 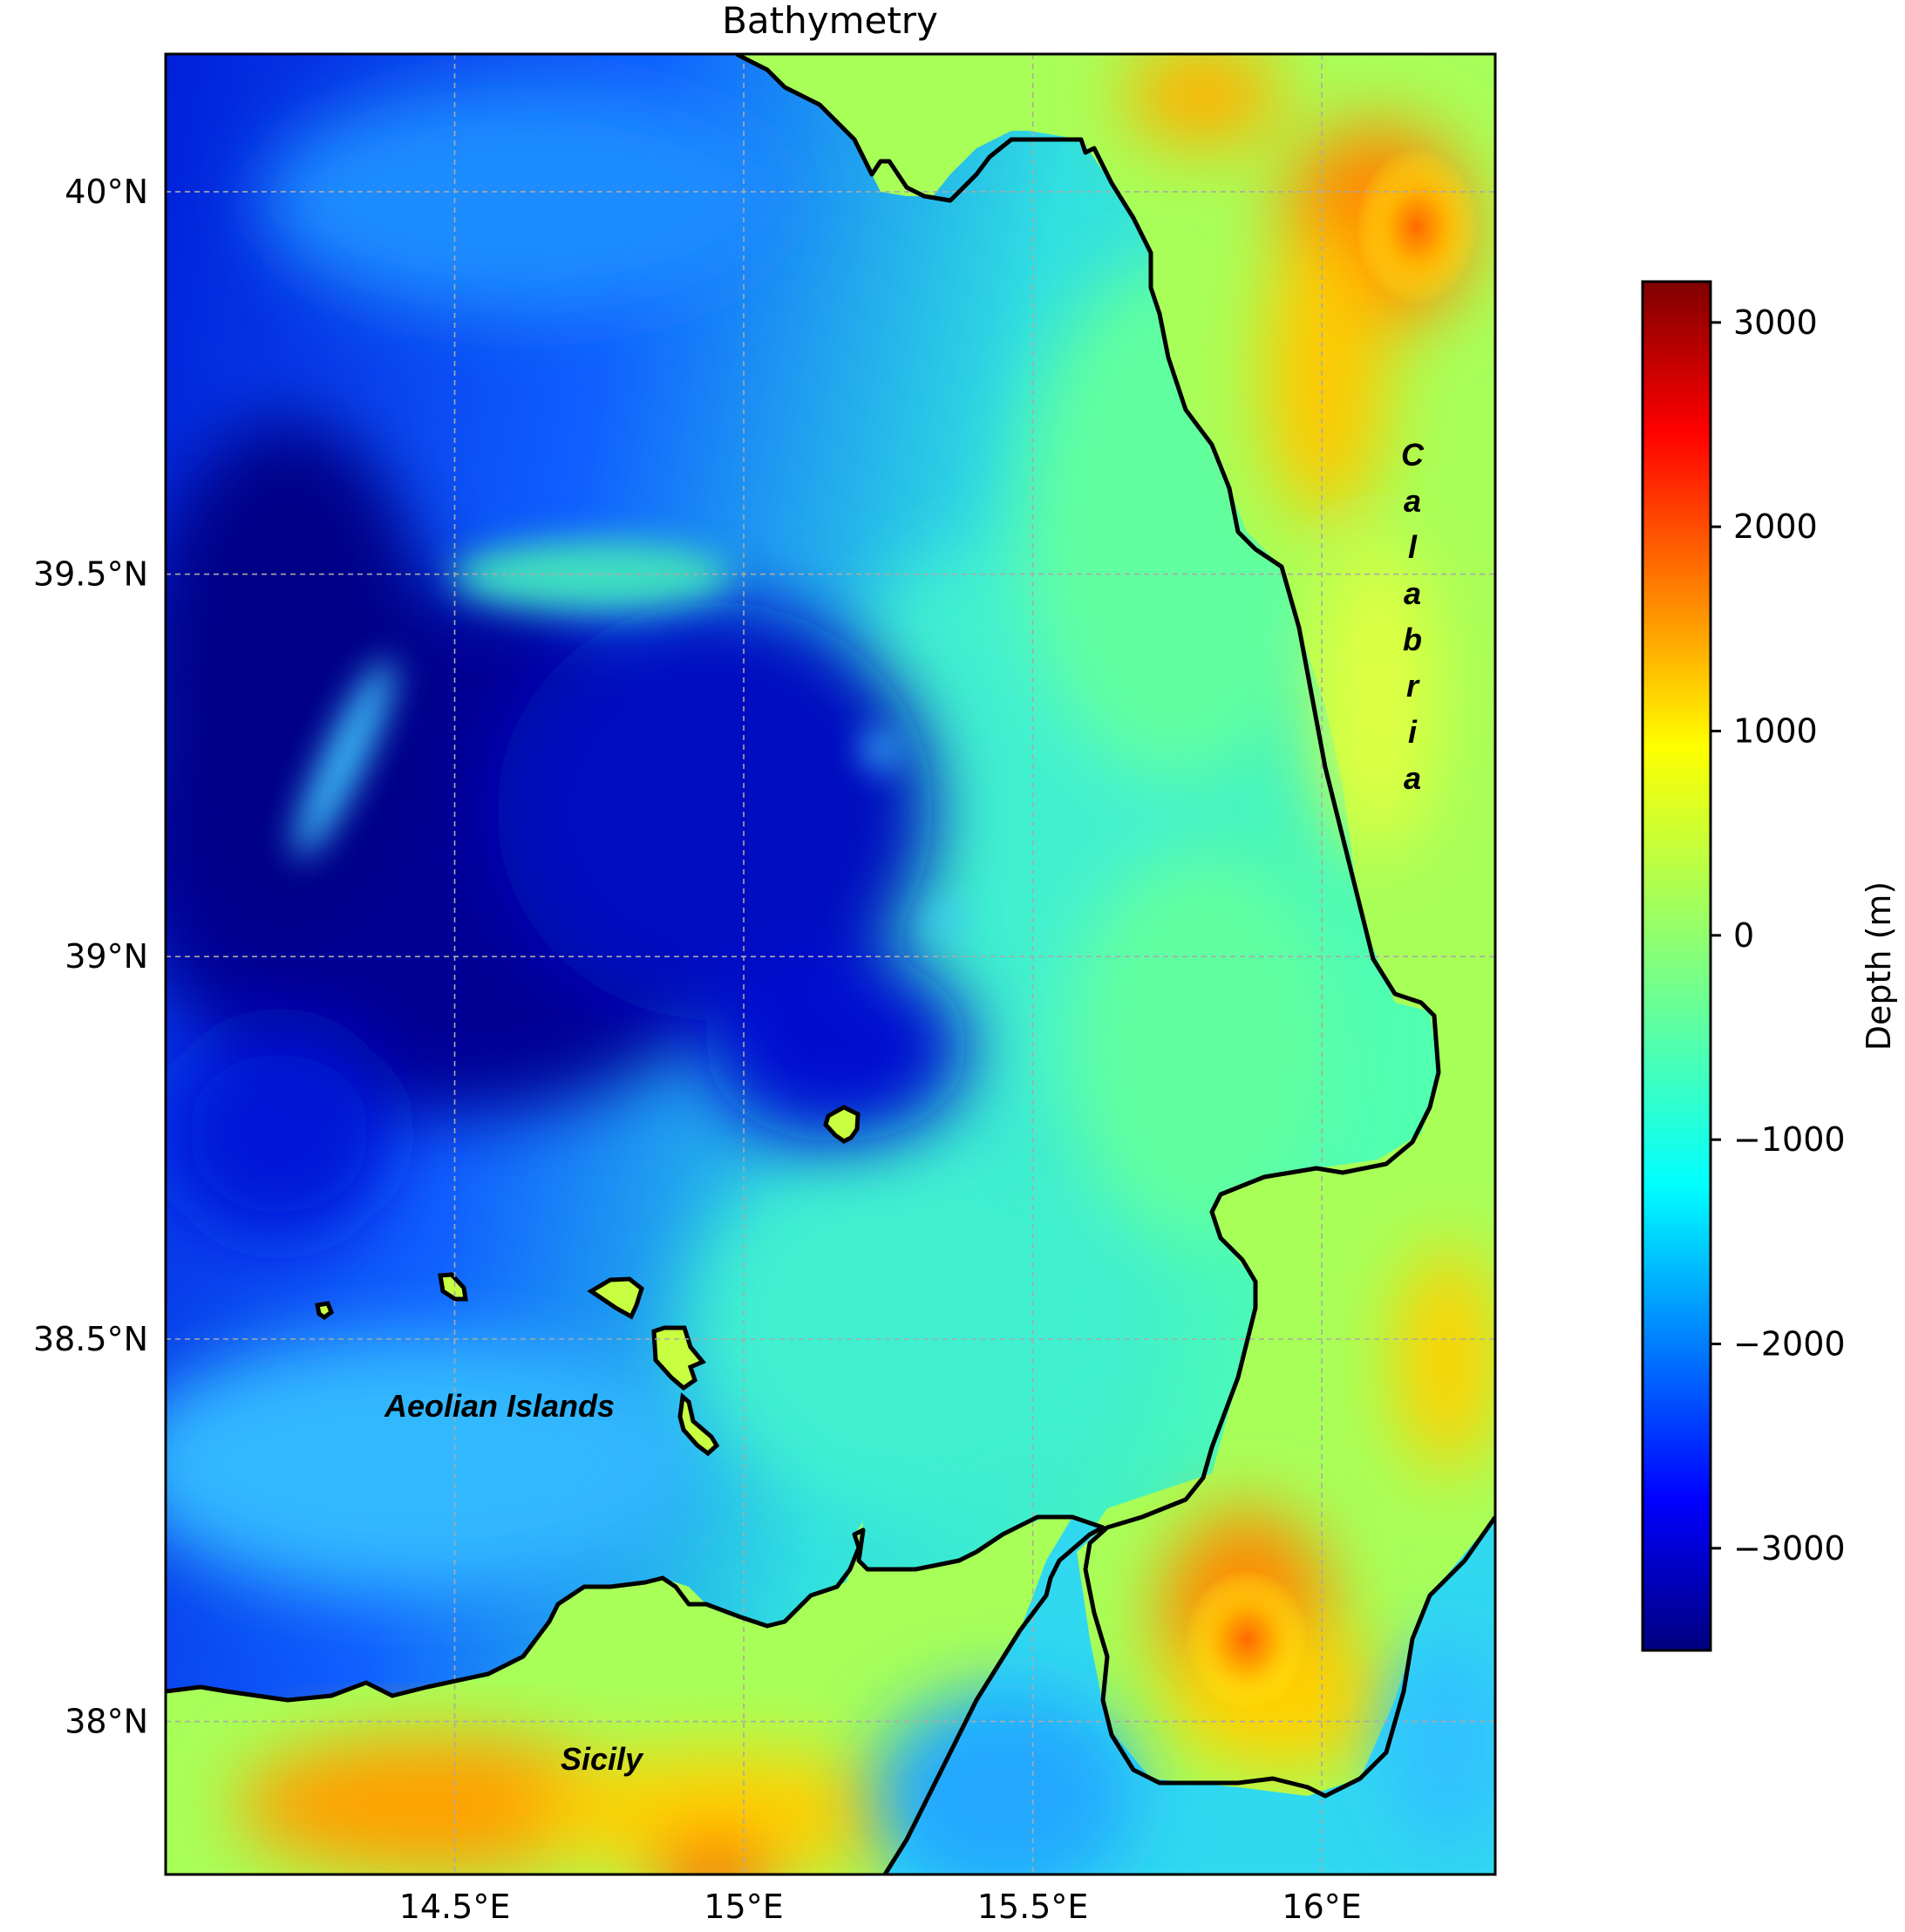 What do you see at coordinates (616, 1298) in the screenshot?
I see `island-salina` at bounding box center [616, 1298].